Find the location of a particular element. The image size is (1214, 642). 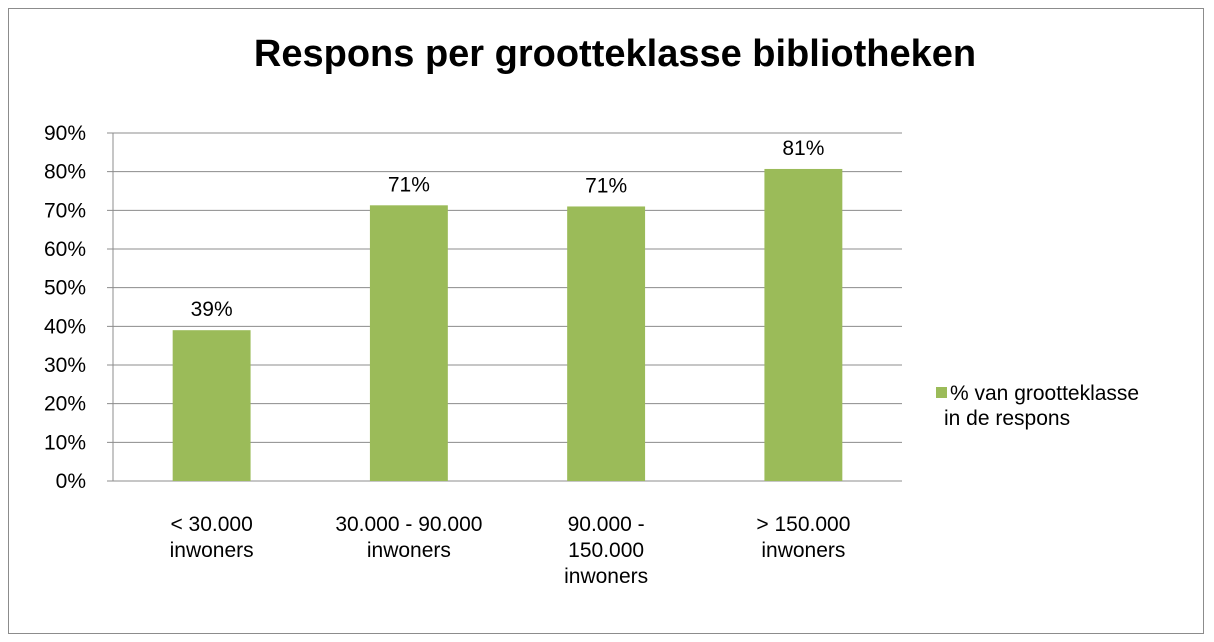

legend-swatch is located at coordinates (941, 392).